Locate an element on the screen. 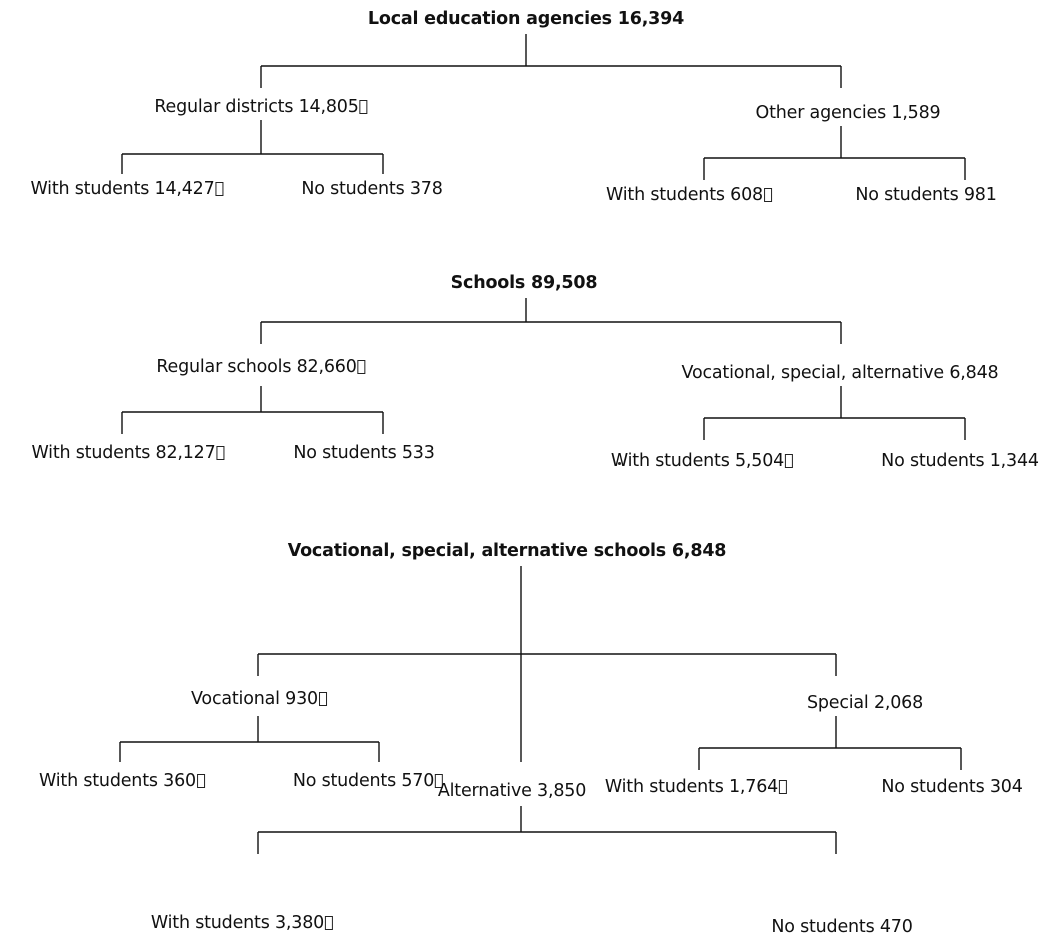 The width and height of the screenshot is (1061, 946). lea-leaf-label: With students 608 is located at coordinates (689, 195).